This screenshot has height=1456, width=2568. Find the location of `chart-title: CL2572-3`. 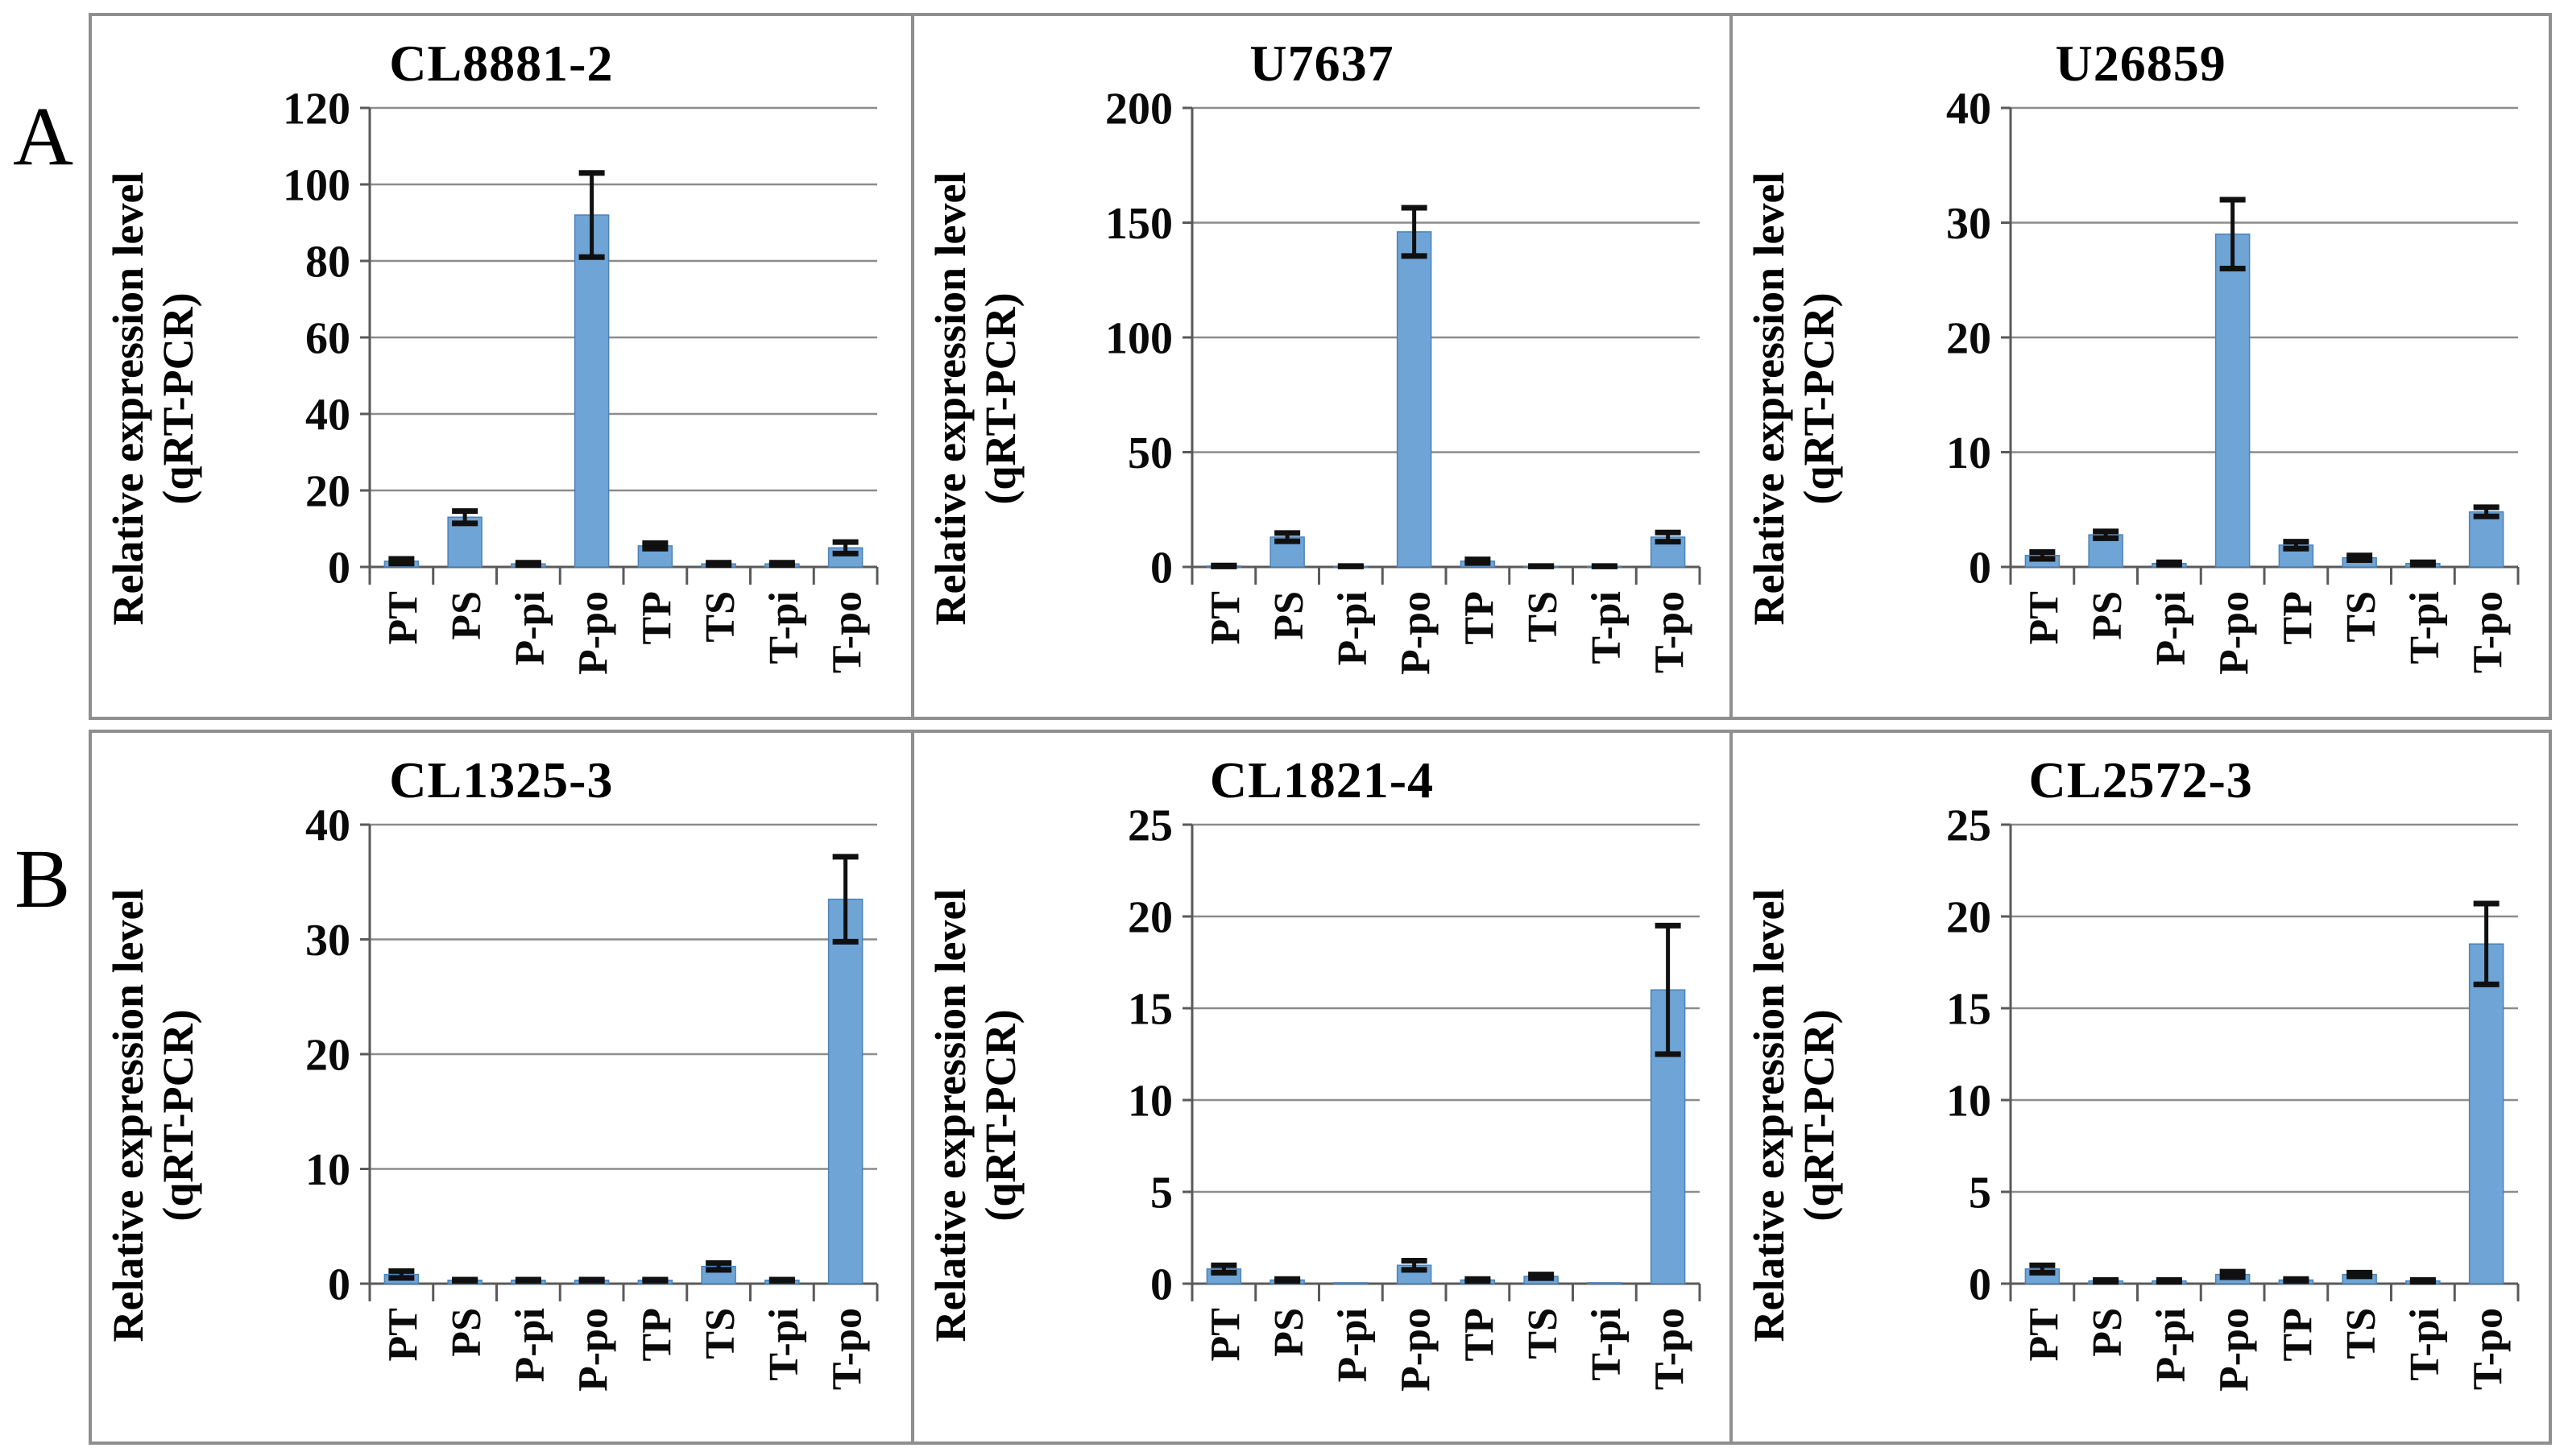

chart-title: CL2572-3 is located at coordinates (2140, 780).